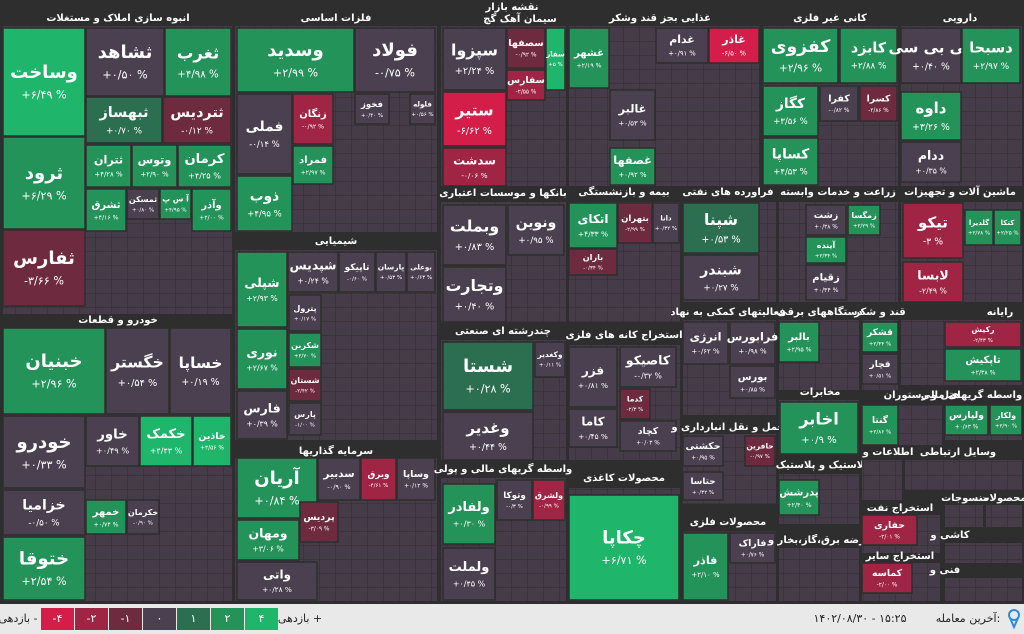  What do you see at coordinates (632, 166) in the screenshot?
I see `stock-tile: غصفها +۰/۹۲ %` at bounding box center [632, 166].